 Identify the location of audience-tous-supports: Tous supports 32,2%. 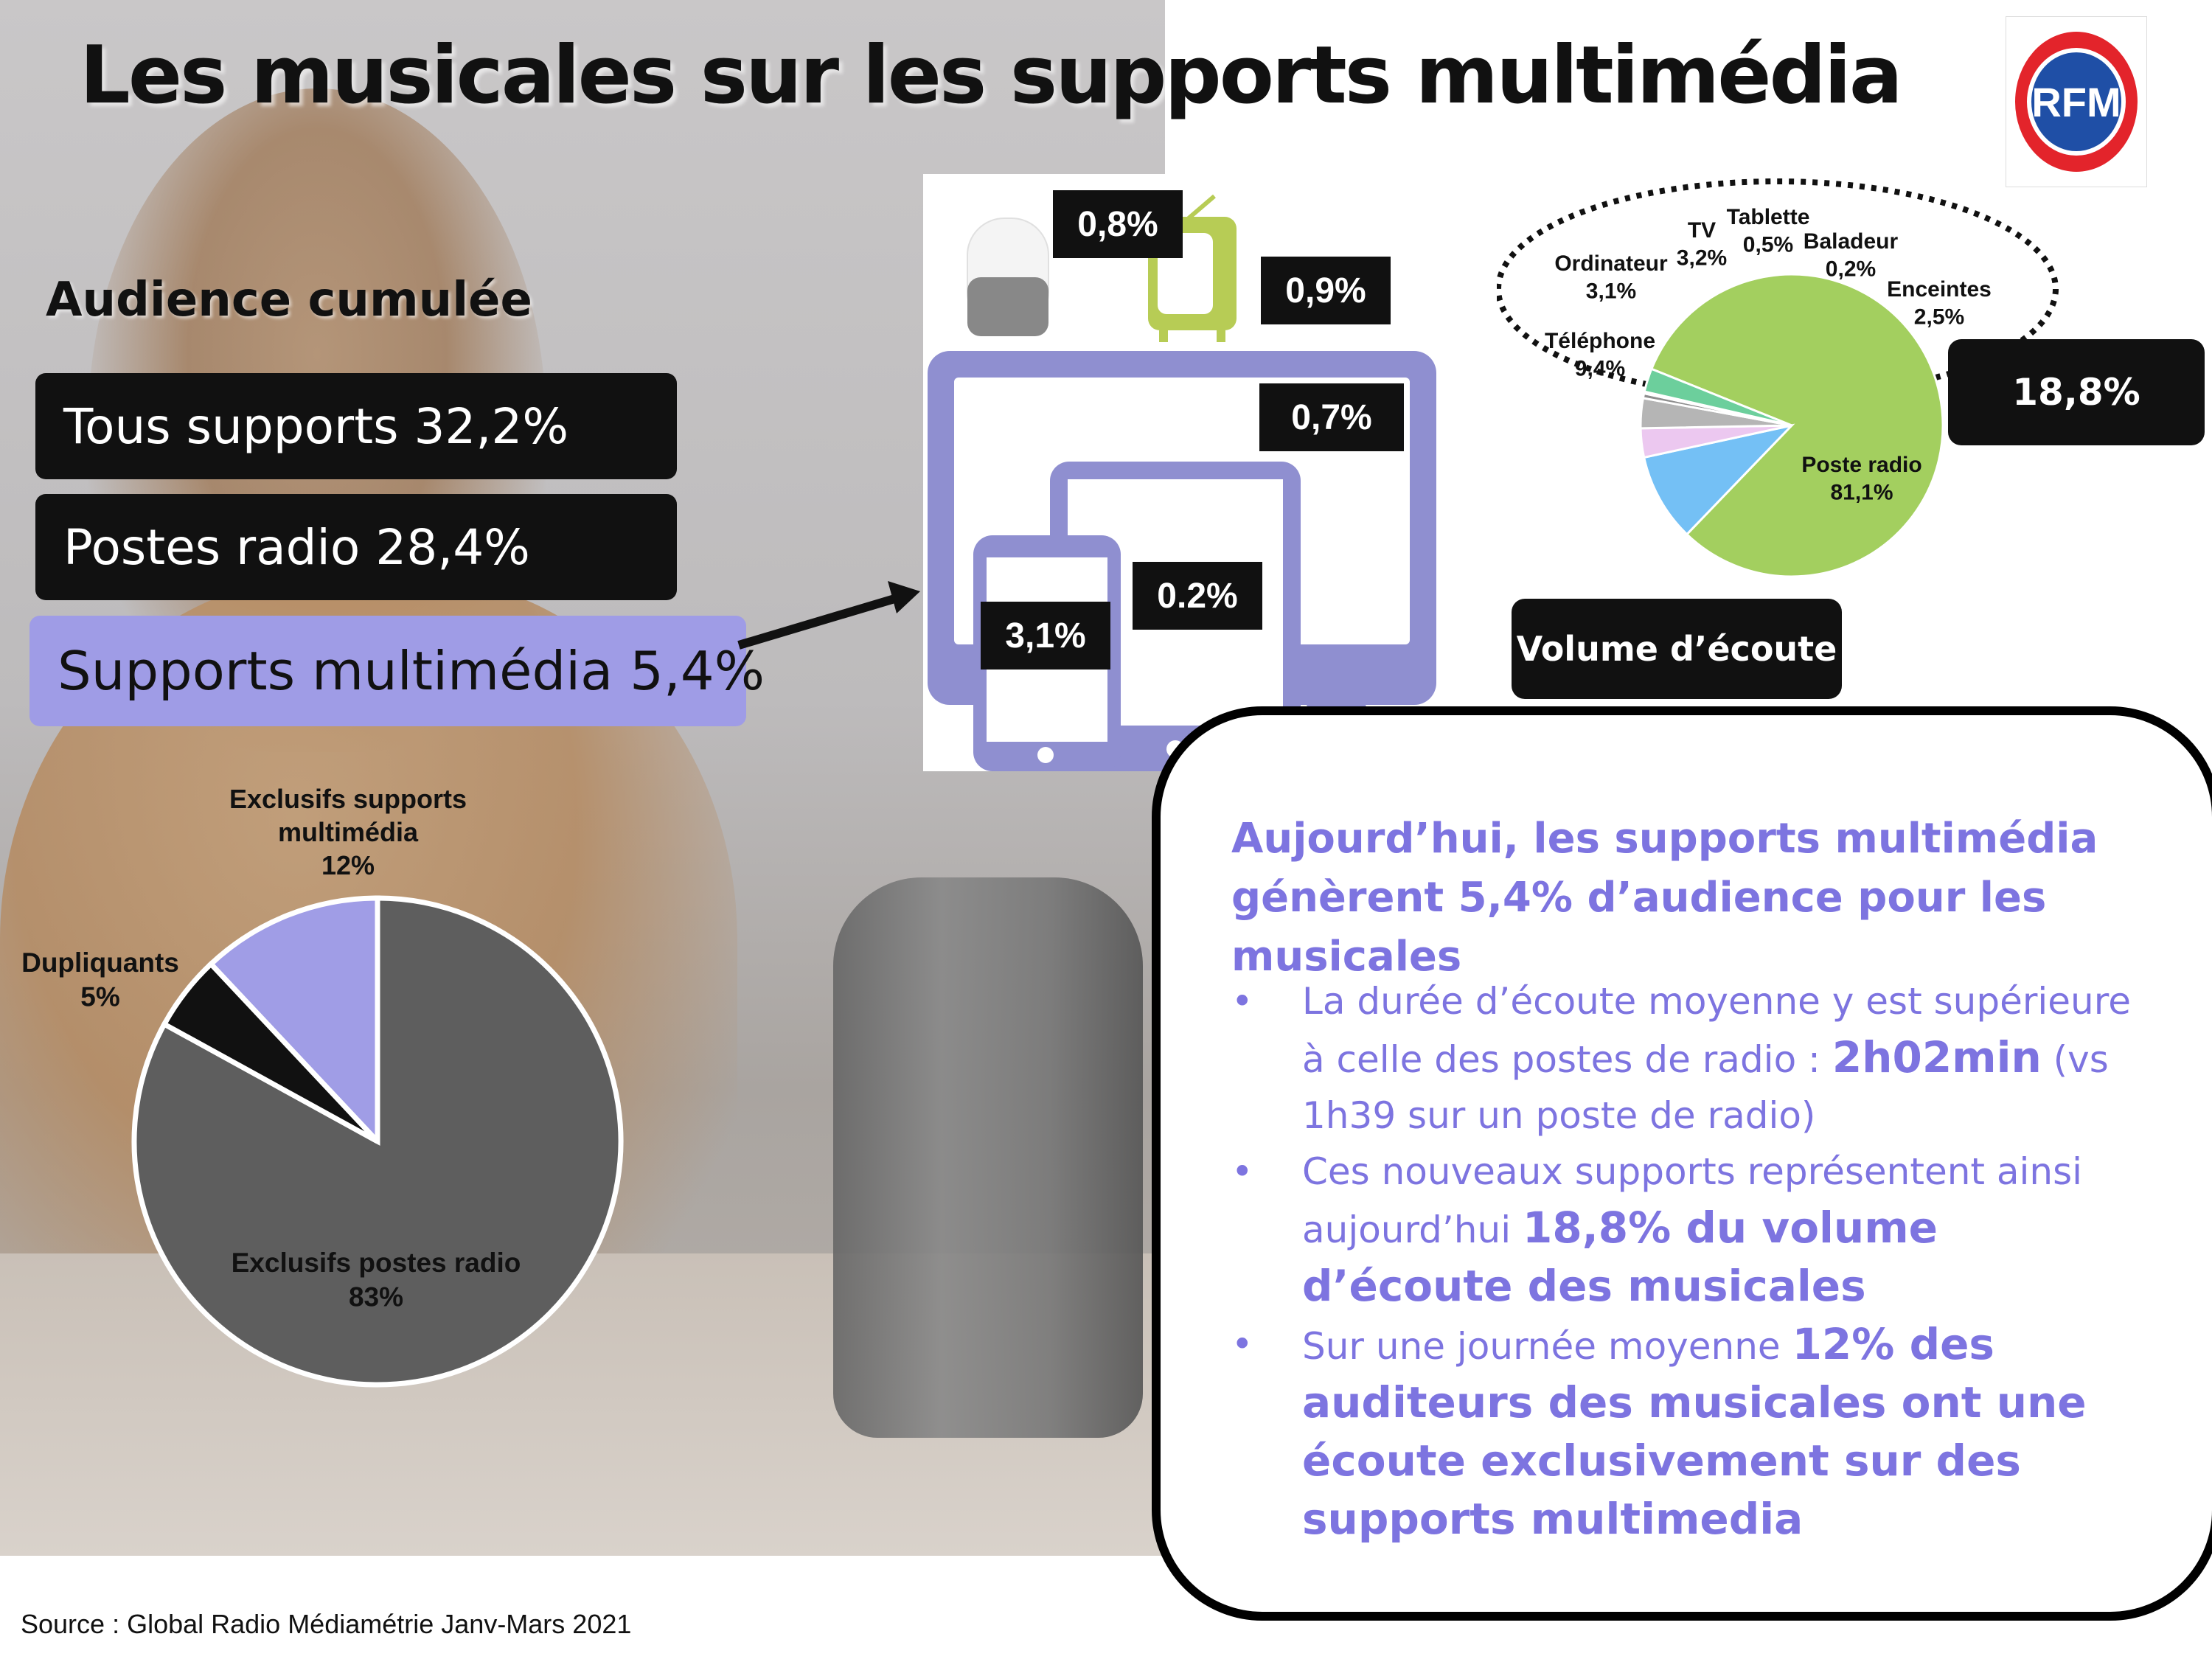
(356, 426).